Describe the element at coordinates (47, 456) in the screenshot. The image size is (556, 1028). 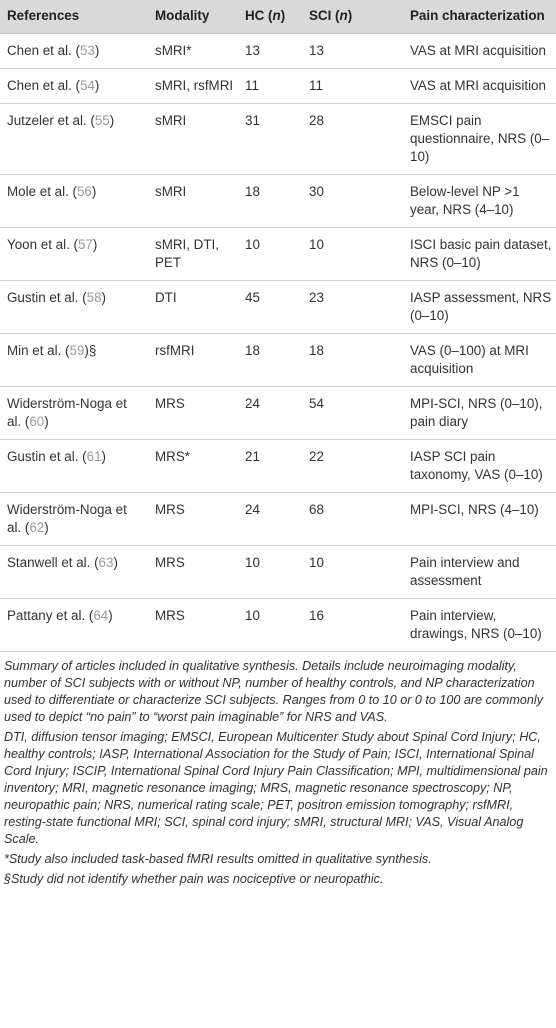
I see `reference-author: Gustin et al. (` at that location.